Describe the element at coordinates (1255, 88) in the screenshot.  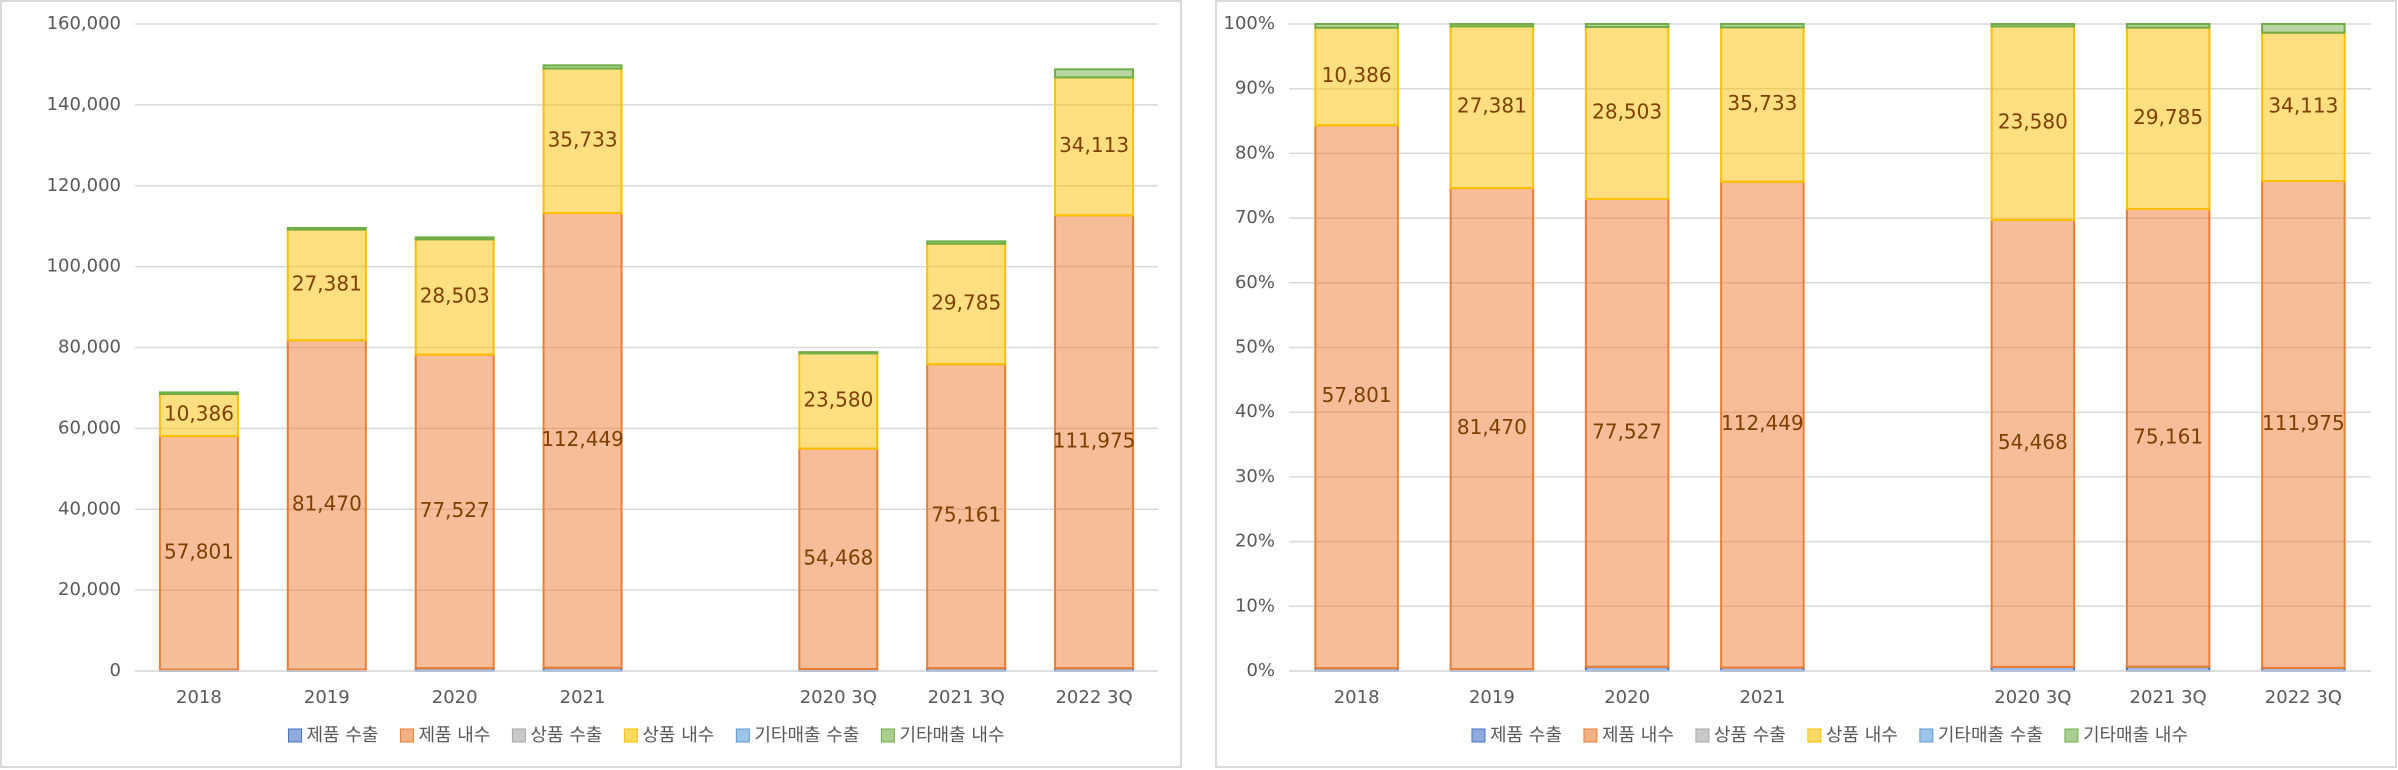
I see `y-tick-label: 90%` at that location.